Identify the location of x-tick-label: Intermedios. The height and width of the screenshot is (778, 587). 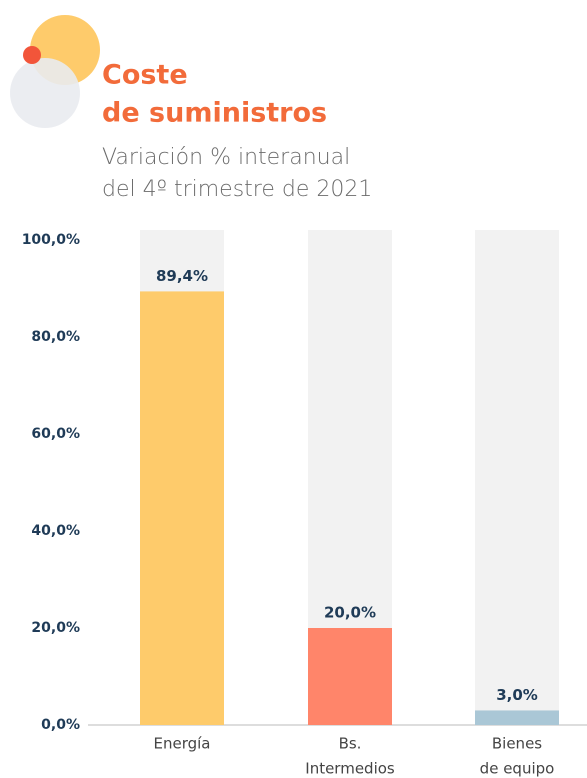
(350, 769).